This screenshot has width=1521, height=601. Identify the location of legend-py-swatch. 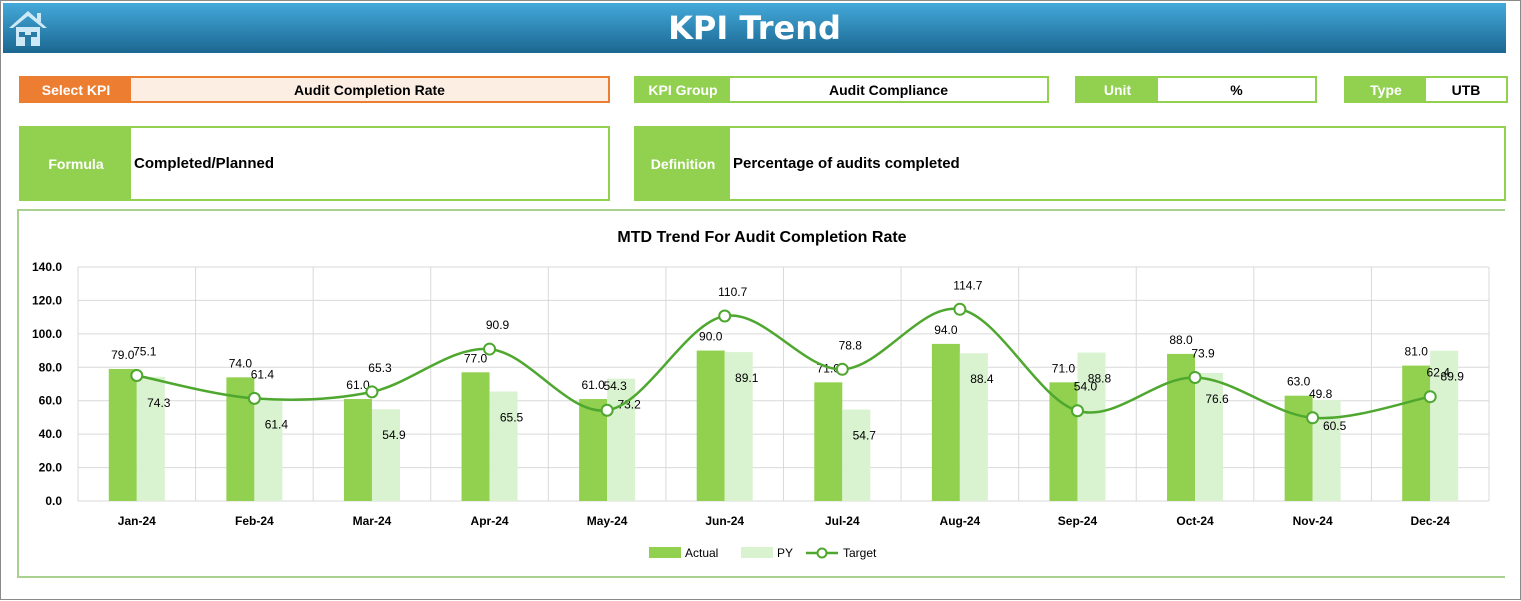
(757, 552).